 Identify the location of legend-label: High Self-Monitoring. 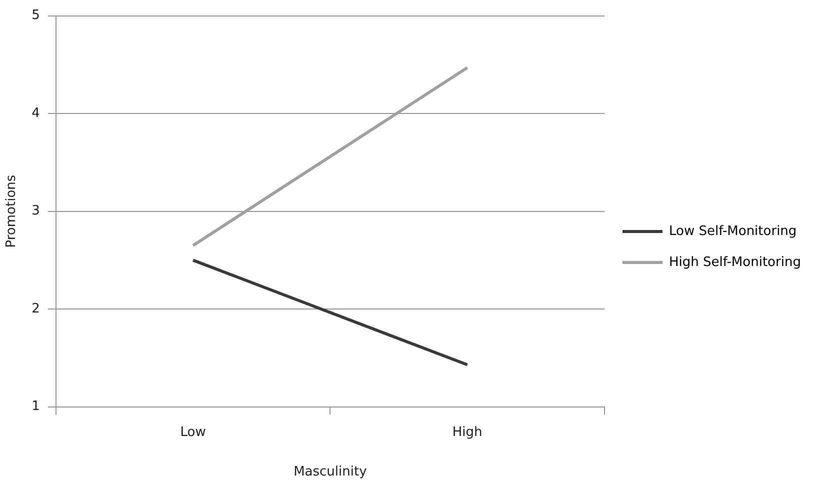
(735, 262).